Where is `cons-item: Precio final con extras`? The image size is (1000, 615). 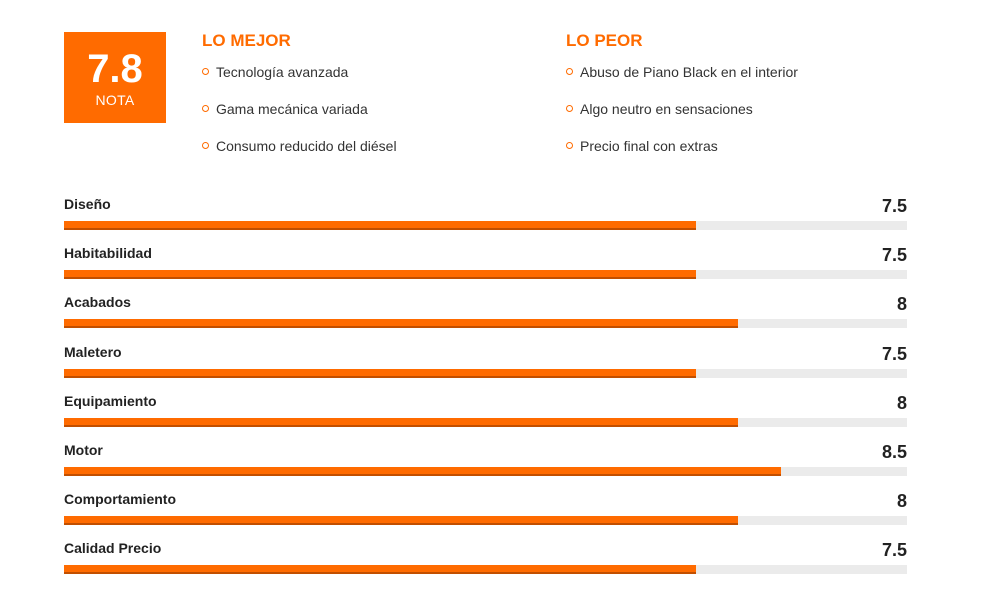 cons-item: Precio final con extras is located at coordinates (682, 150).